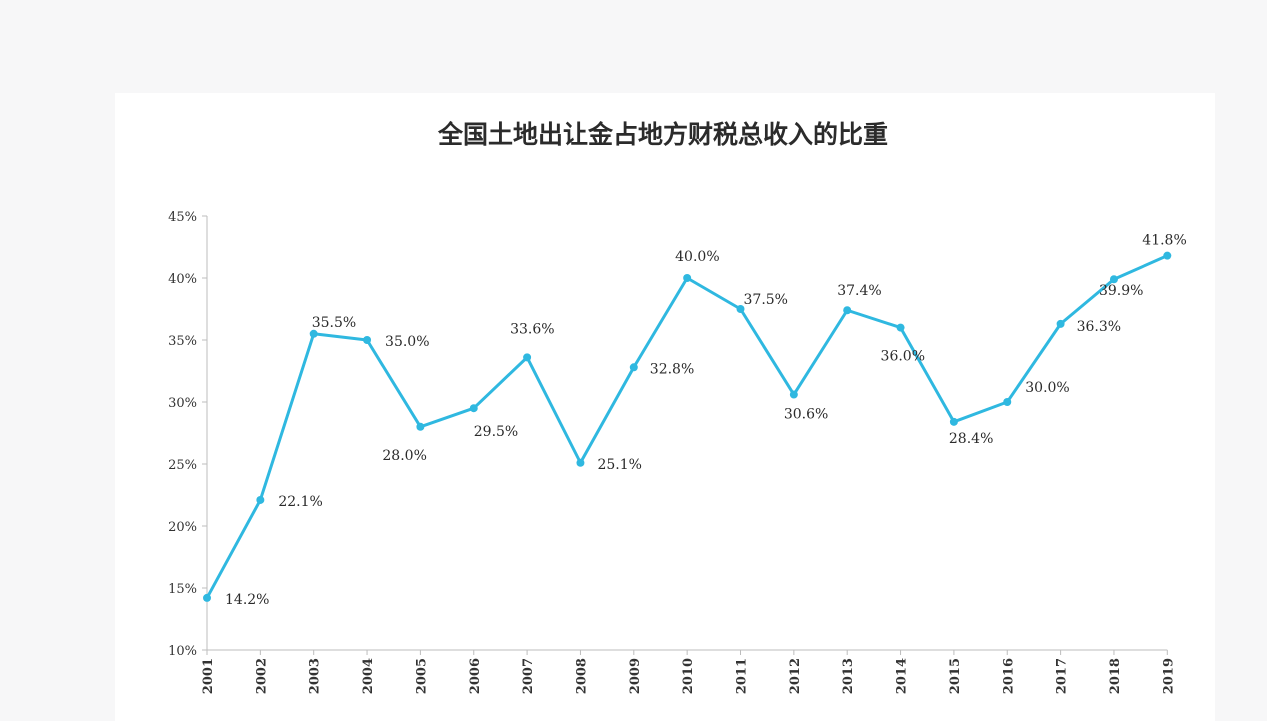 This screenshot has width=1267, height=721. Describe the element at coordinates (300, 502) in the screenshot. I see `data-label: 22.1%` at that location.